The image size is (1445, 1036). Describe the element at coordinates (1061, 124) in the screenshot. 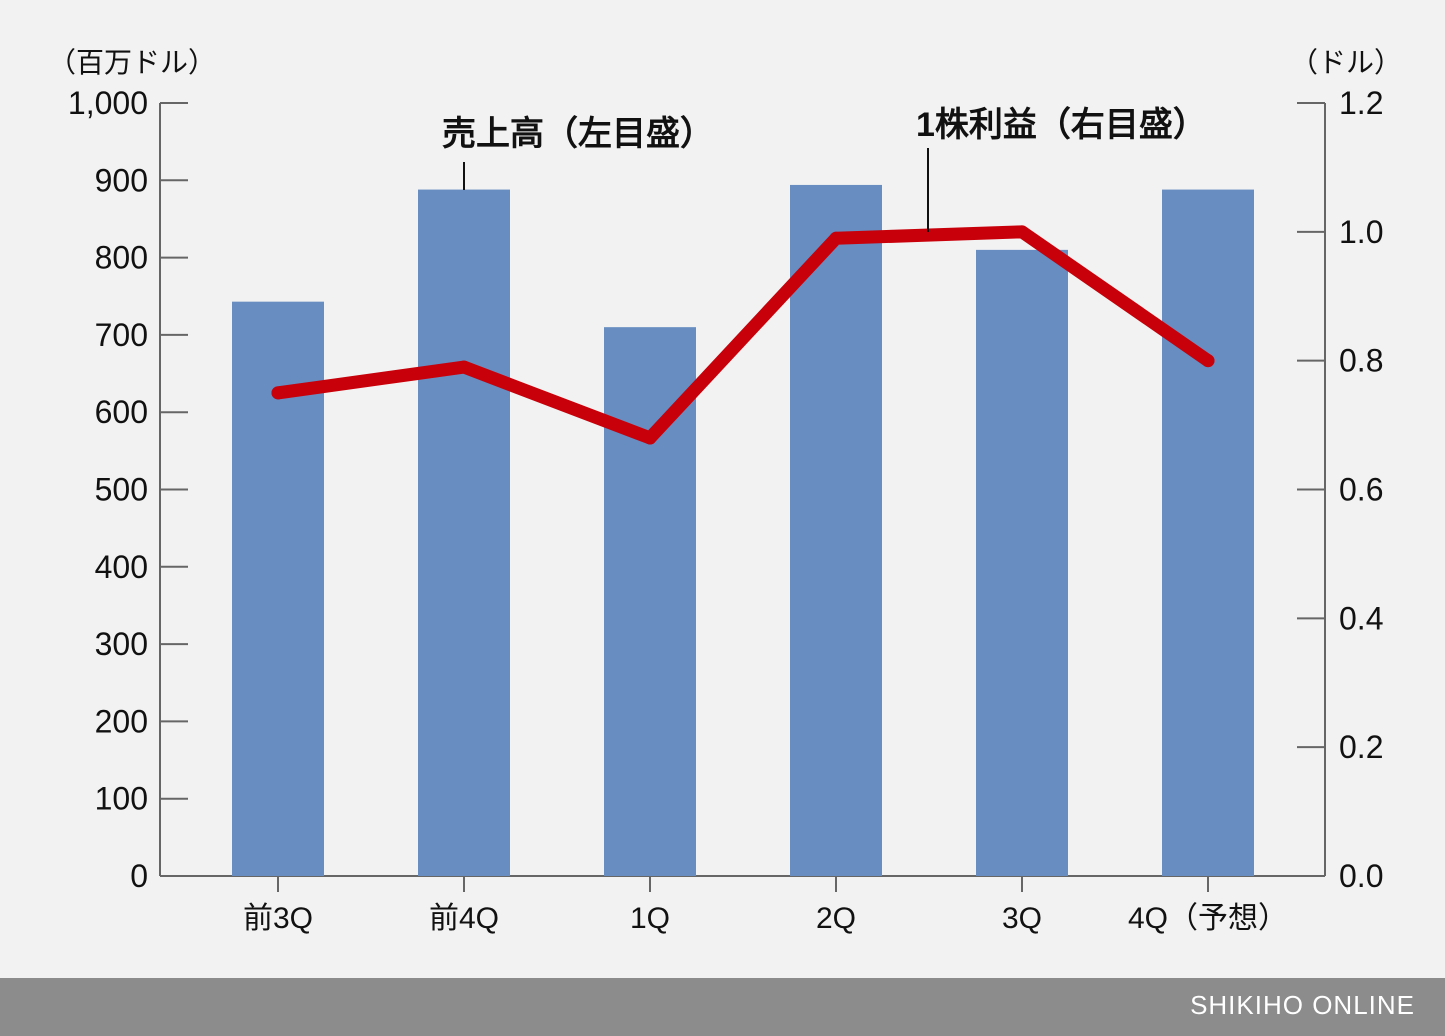

I see `eps-series-label: 1株利益（右目盛）` at that location.